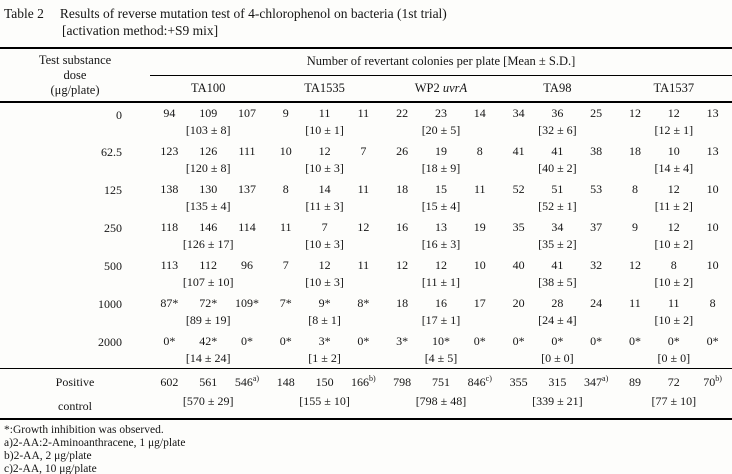  I want to click on plate-count-cell: 26, so click(402, 151).